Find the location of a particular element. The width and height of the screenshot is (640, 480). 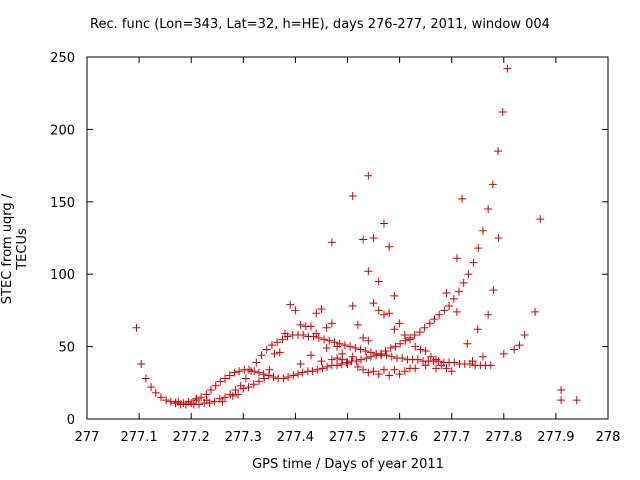

x-tick-label: 277 is located at coordinates (87, 437).